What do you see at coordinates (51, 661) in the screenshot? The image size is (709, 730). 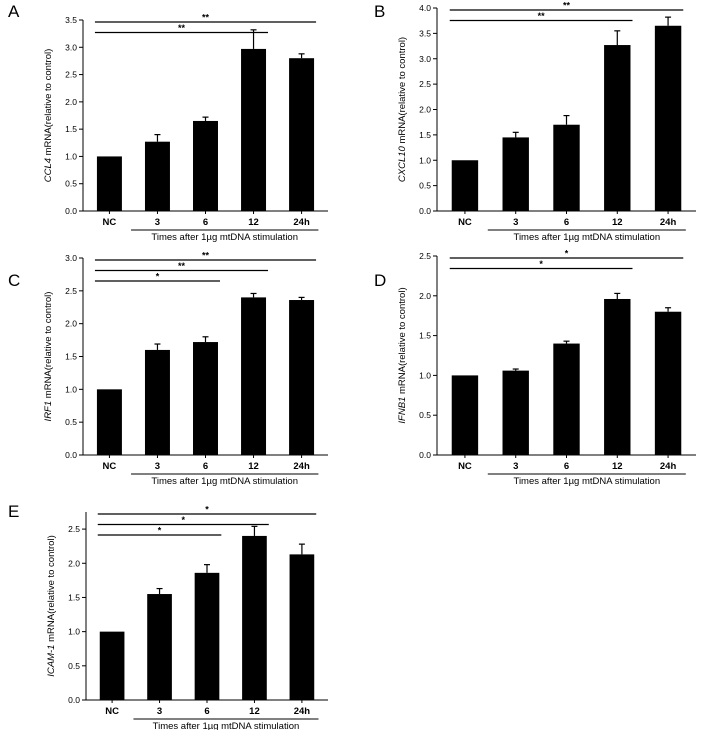 I see `y-axis-label-gene: ICAM-1` at bounding box center [51, 661].